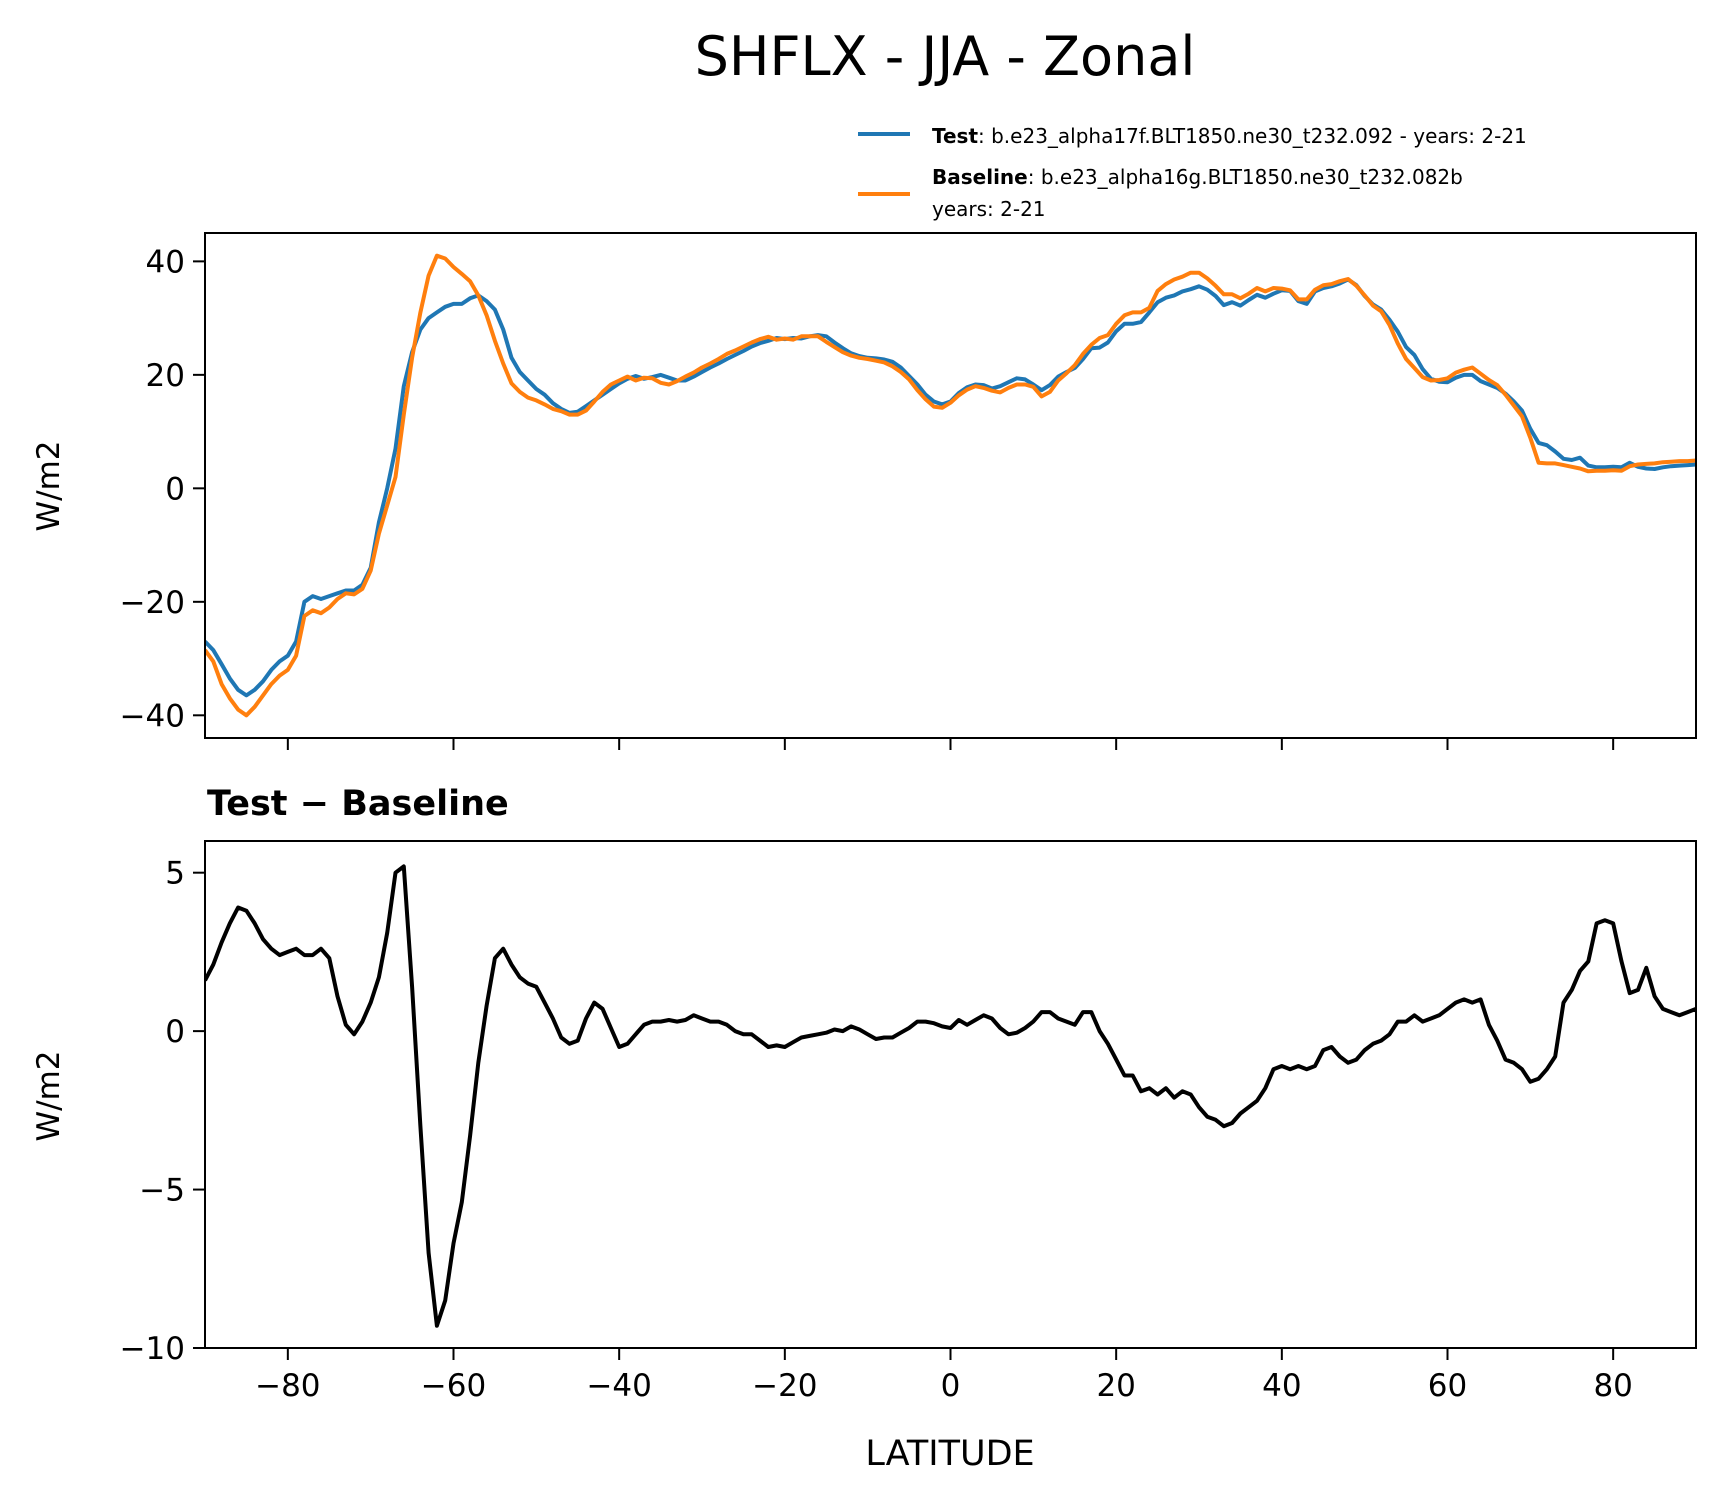 The image size is (1721, 1496). What do you see at coordinates (152, 603) in the screenshot?
I see `top-ytick-label: −20` at bounding box center [152, 603].